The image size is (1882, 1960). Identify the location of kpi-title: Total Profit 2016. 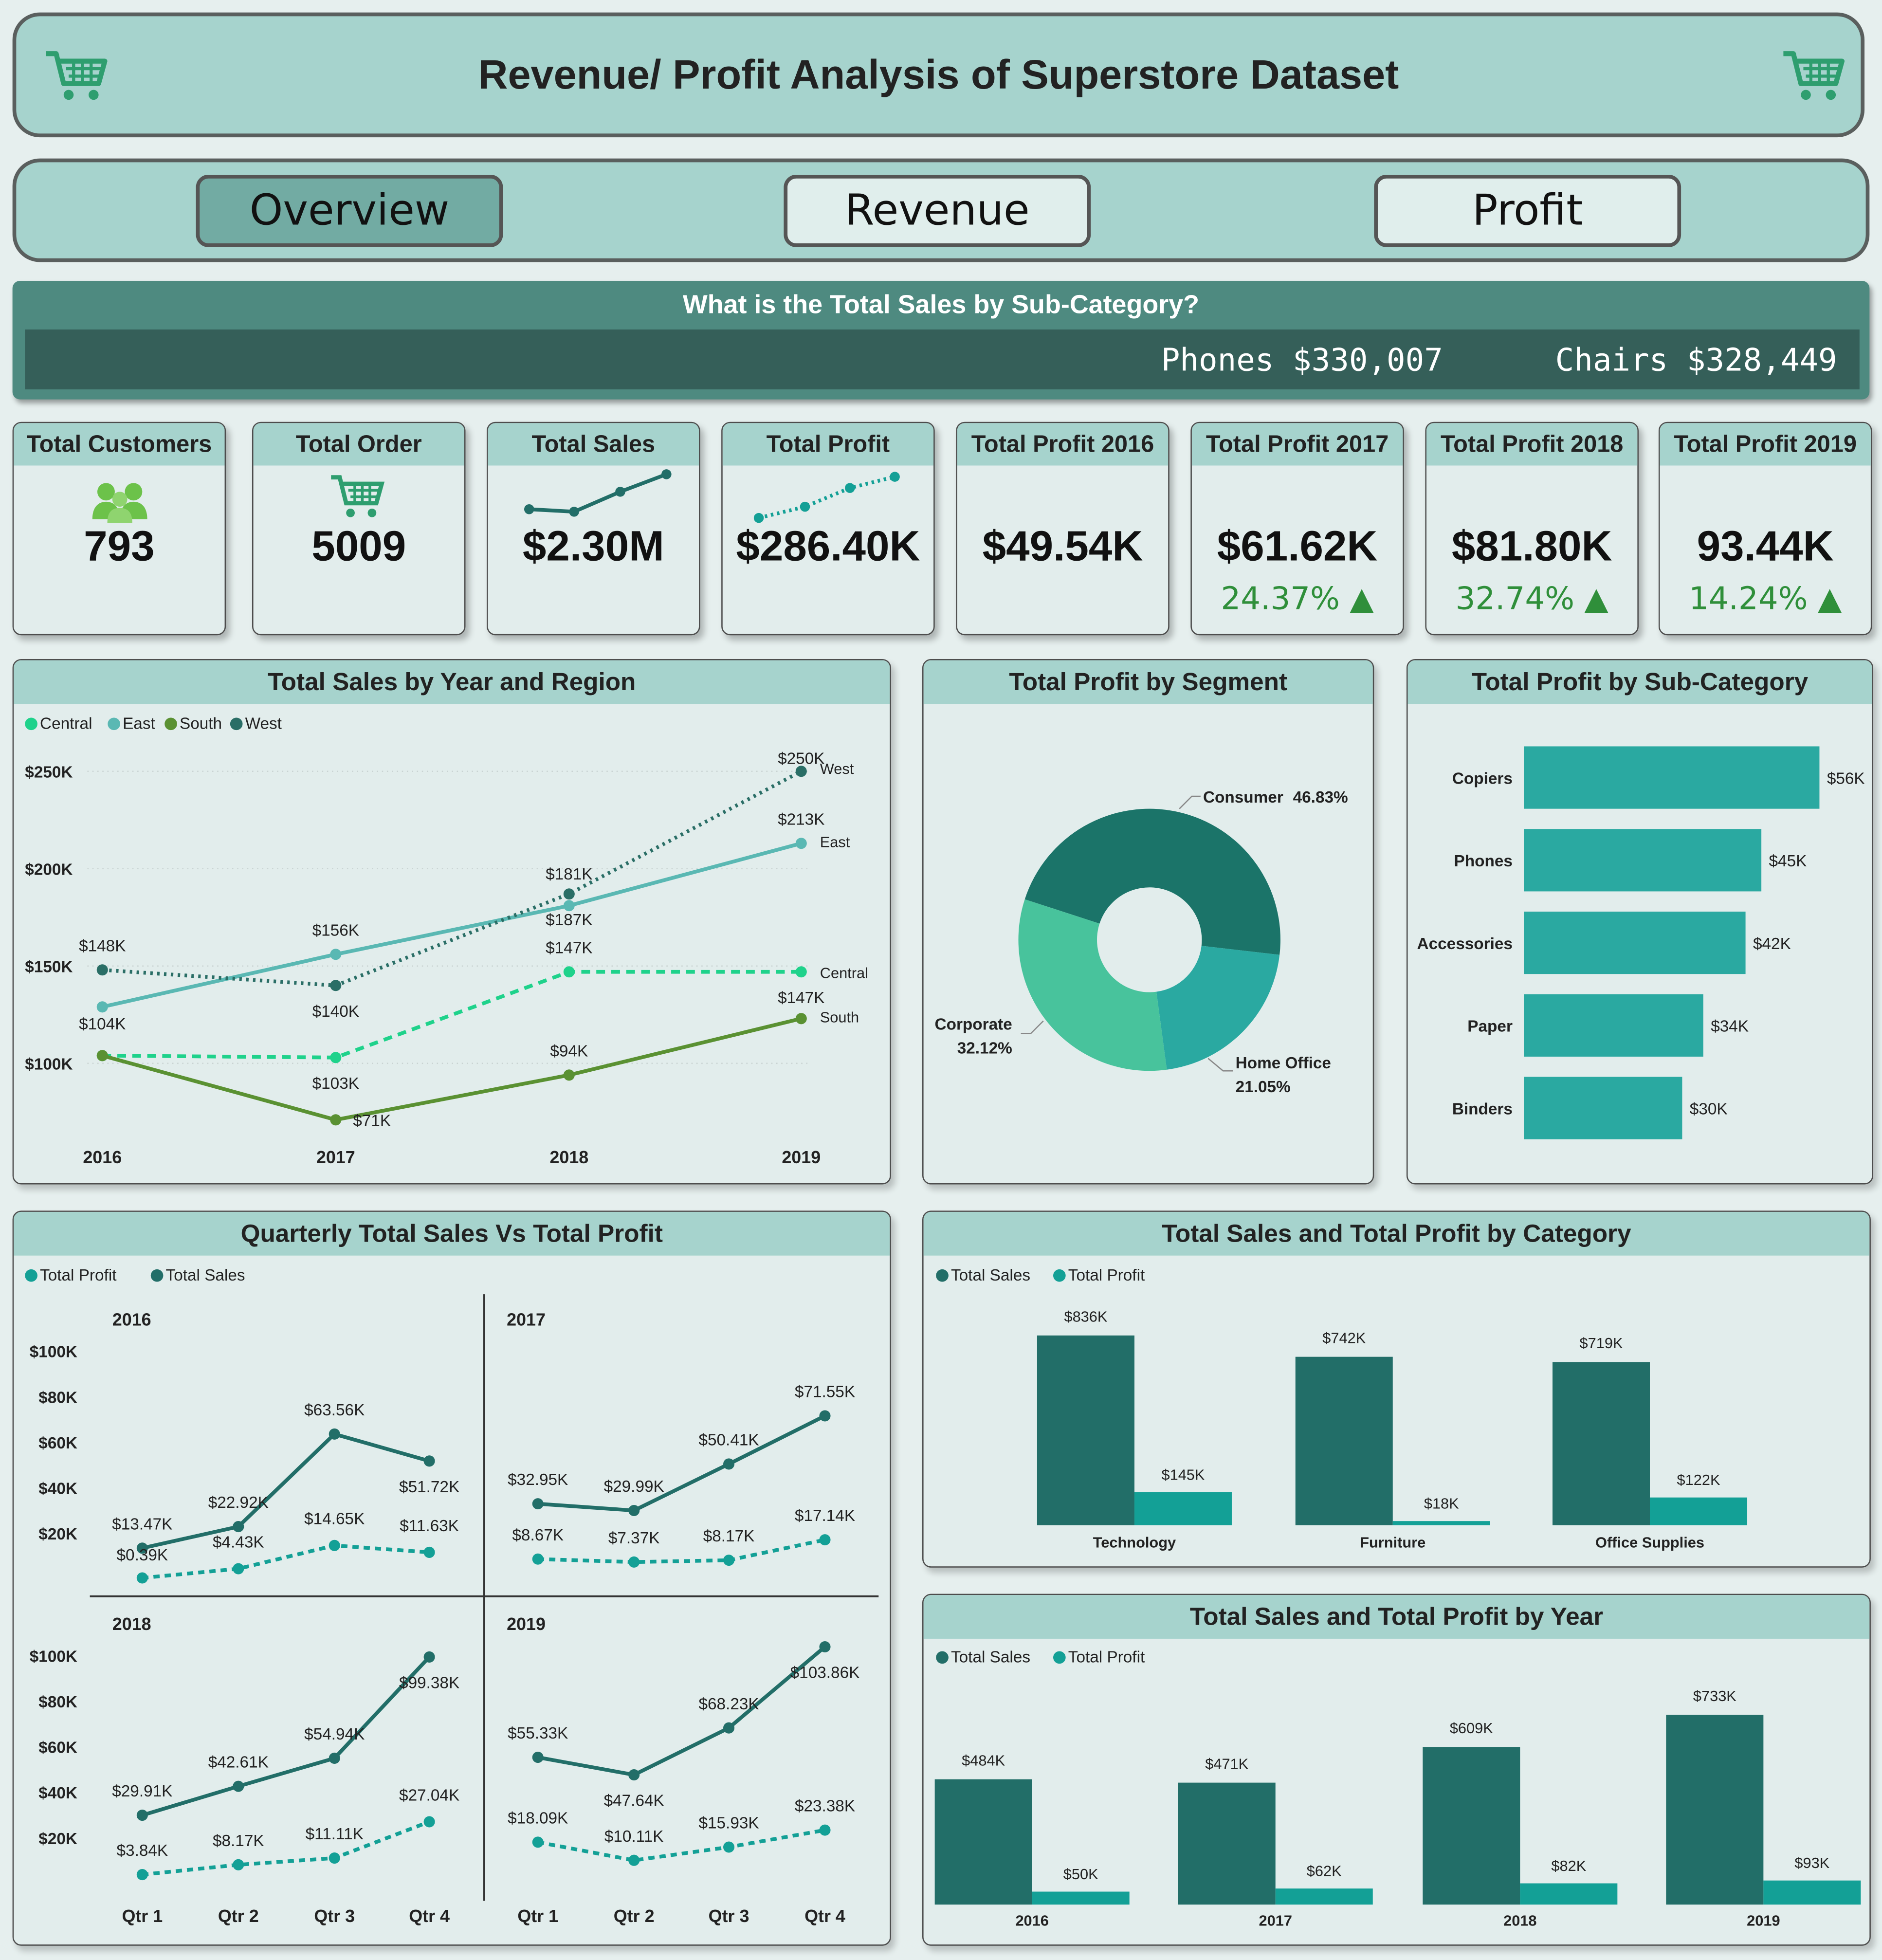
(1063, 444).